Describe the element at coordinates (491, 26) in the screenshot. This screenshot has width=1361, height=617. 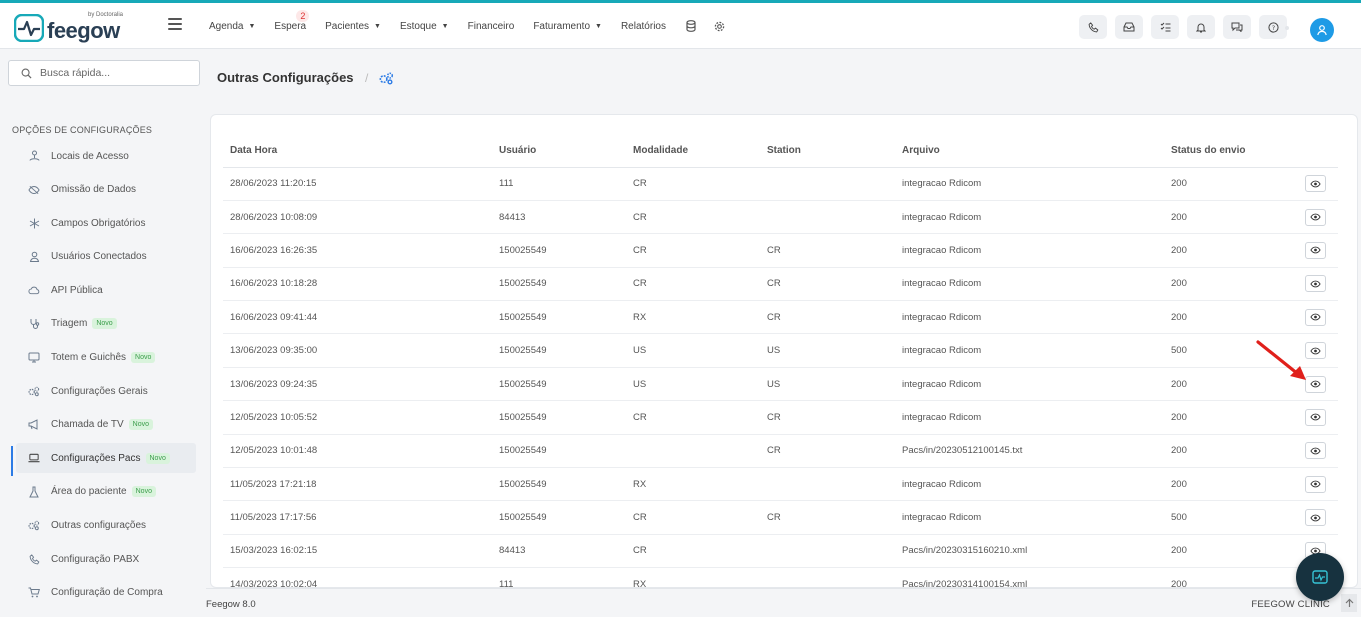
I see `nav-financeiro: Financeiro` at that location.